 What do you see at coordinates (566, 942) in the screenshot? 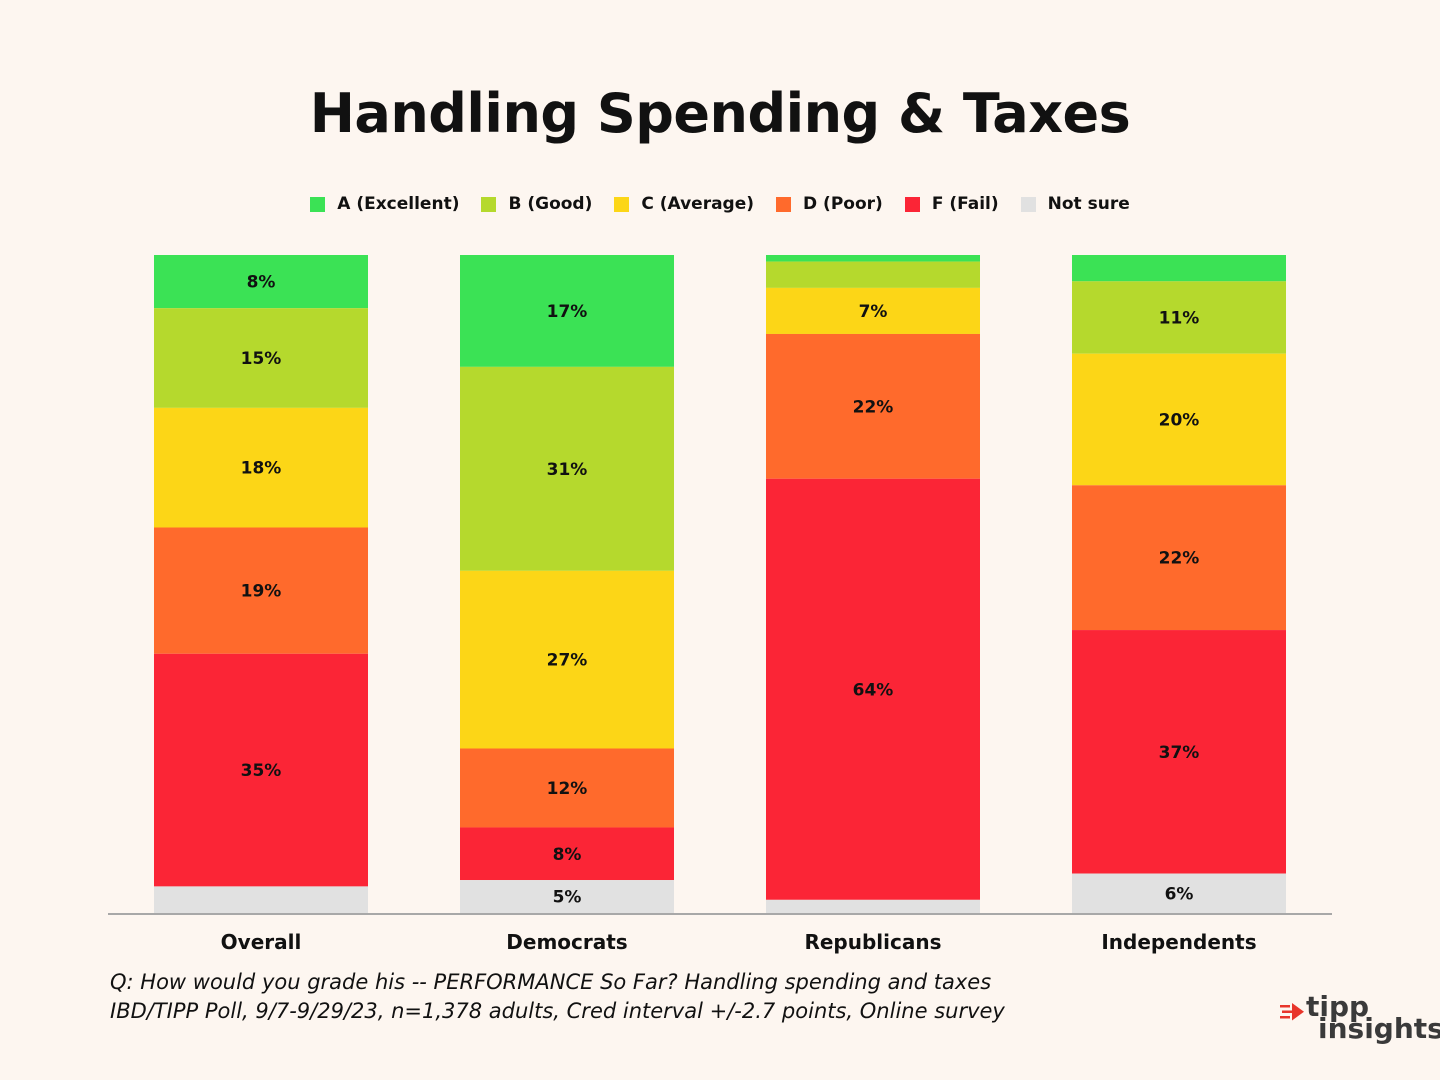
I see `category-label-1: Democrats` at bounding box center [566, 942].